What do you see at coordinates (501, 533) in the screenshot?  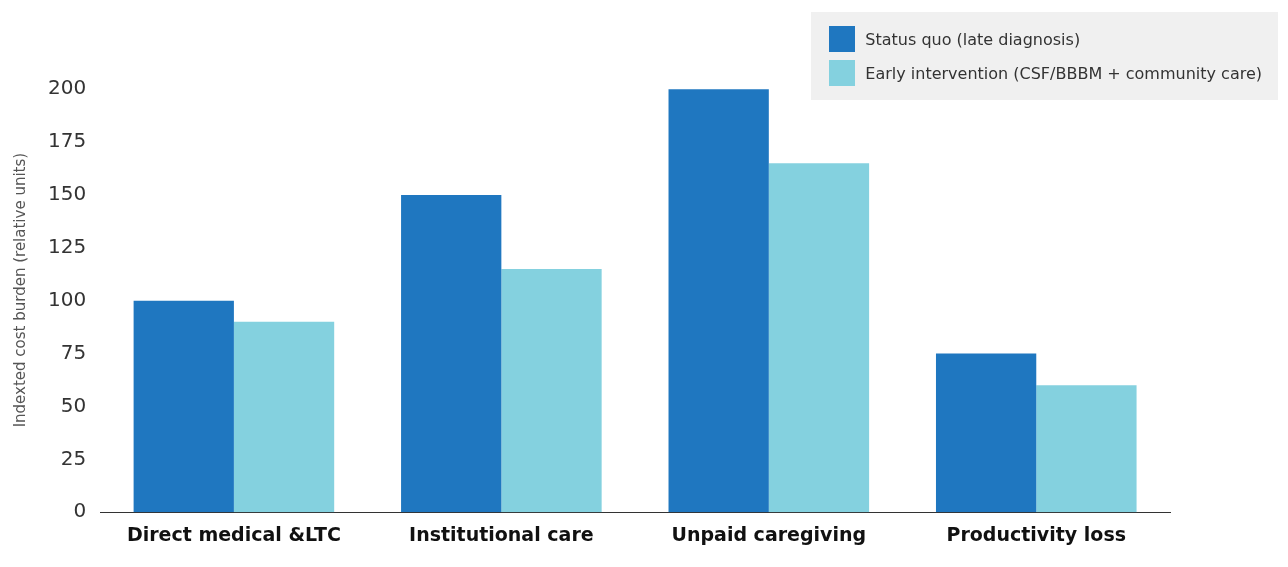 I see `x-tick-label: Institutional care` at bounding box center [501, 533].